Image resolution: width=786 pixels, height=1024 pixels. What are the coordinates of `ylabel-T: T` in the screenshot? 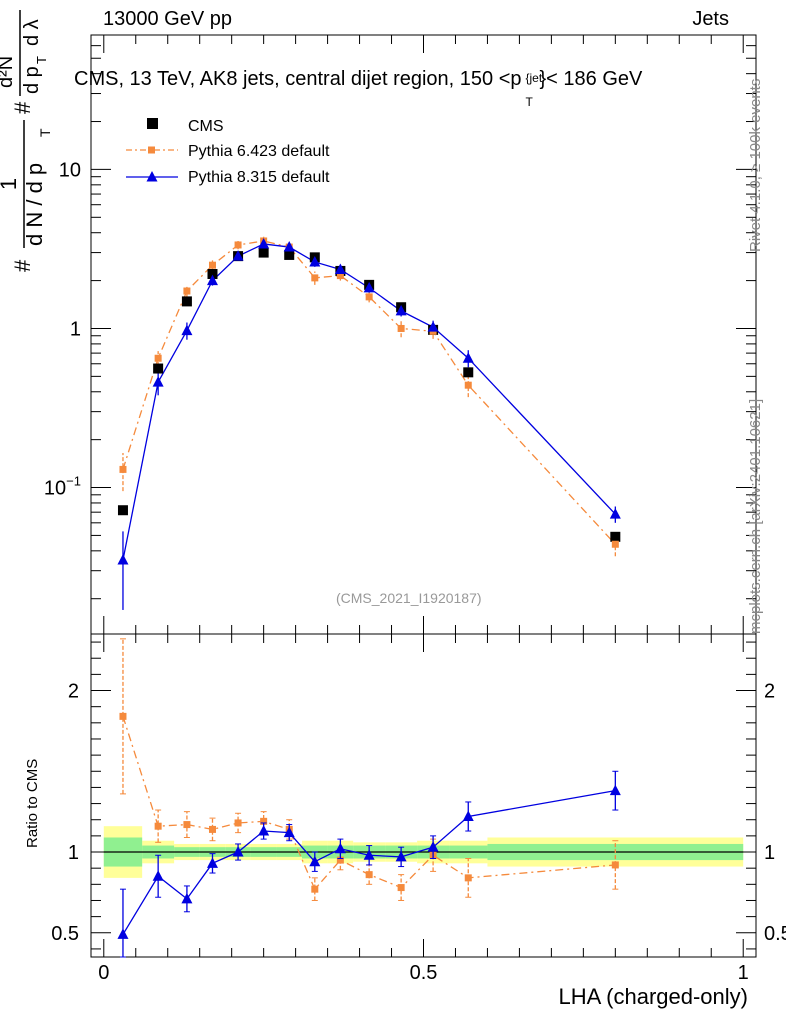 It's located at (45, 132).